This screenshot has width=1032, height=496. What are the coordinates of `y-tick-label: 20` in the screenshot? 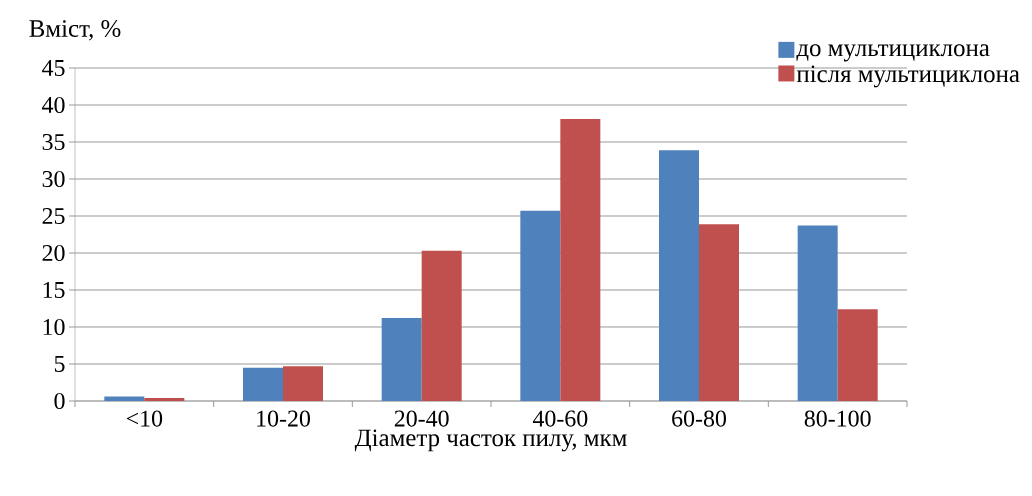 It's located at (53, 253).